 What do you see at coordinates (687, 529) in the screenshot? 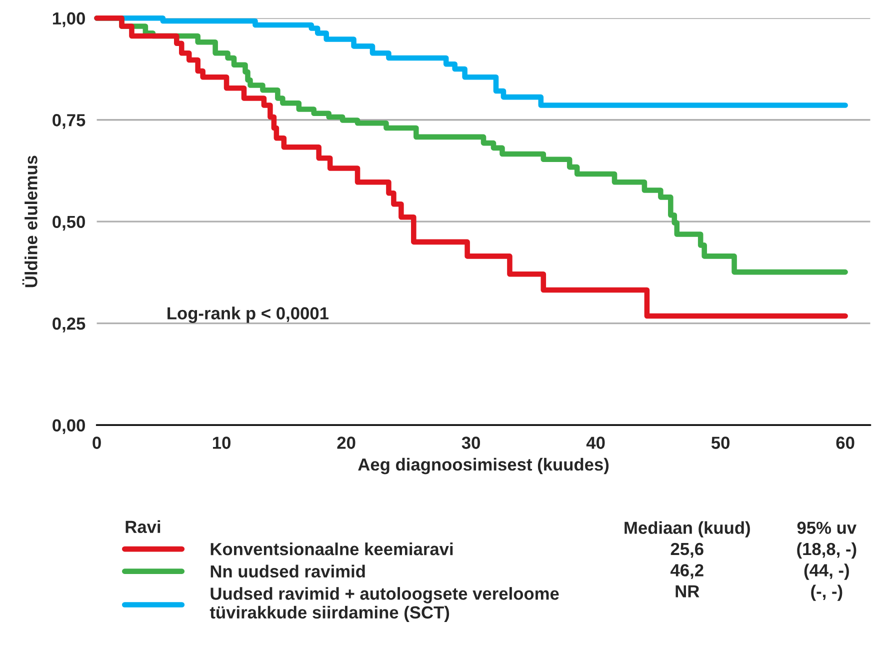
I see `text: Mediaan (kuud)` at bounding box center [687, 529].